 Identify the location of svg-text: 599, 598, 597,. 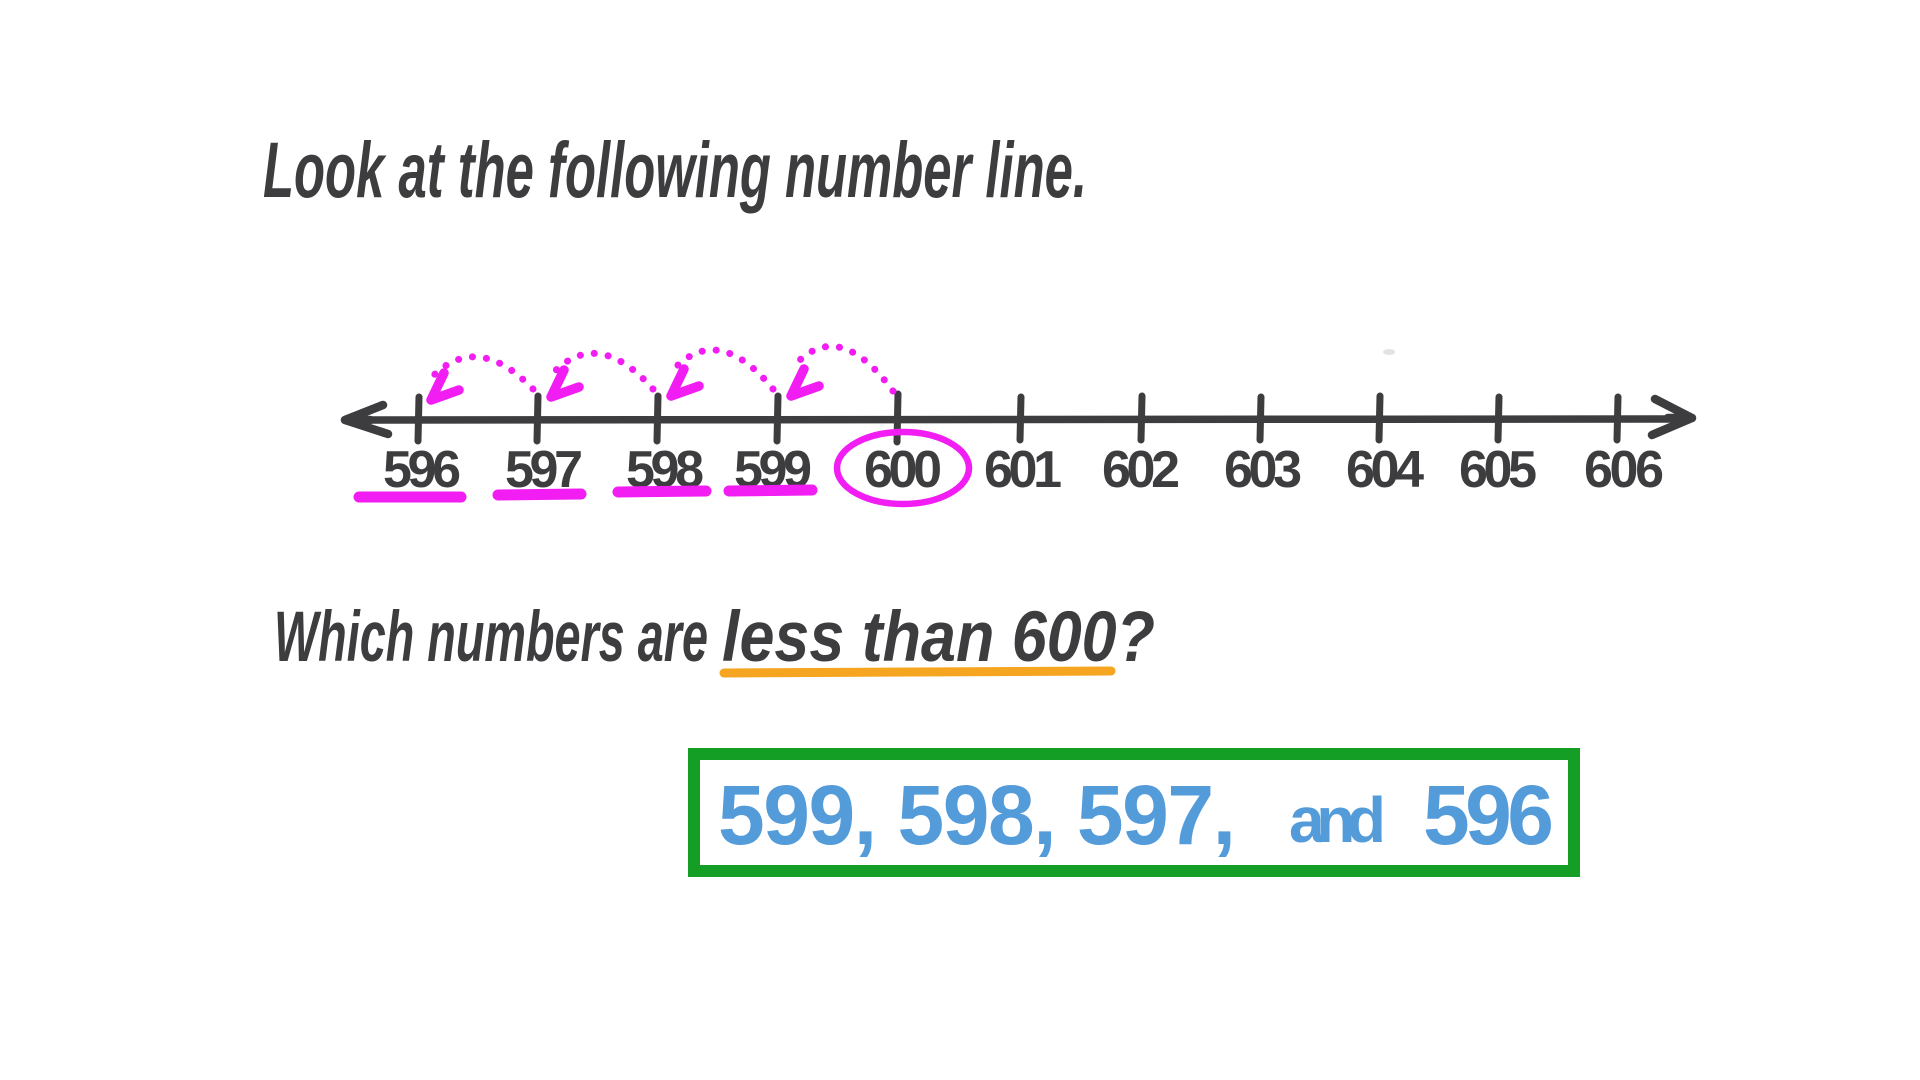
(977, 815).